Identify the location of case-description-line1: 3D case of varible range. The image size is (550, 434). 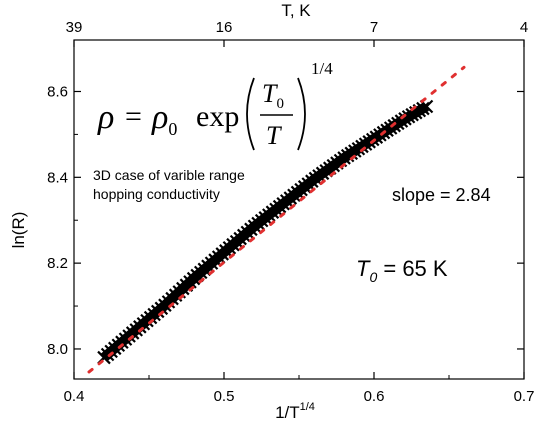
(169, 175).